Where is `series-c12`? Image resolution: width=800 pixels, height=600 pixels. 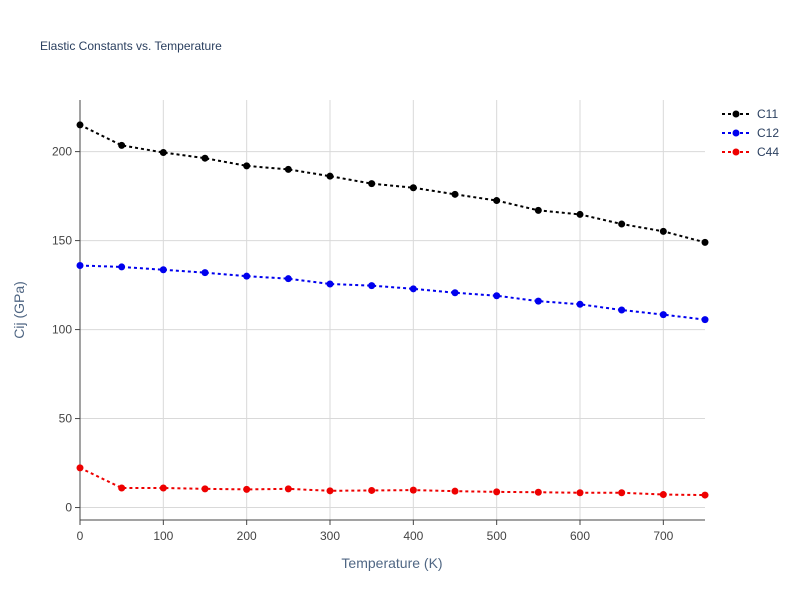 series-c12 is located at coordinates (392, 293).